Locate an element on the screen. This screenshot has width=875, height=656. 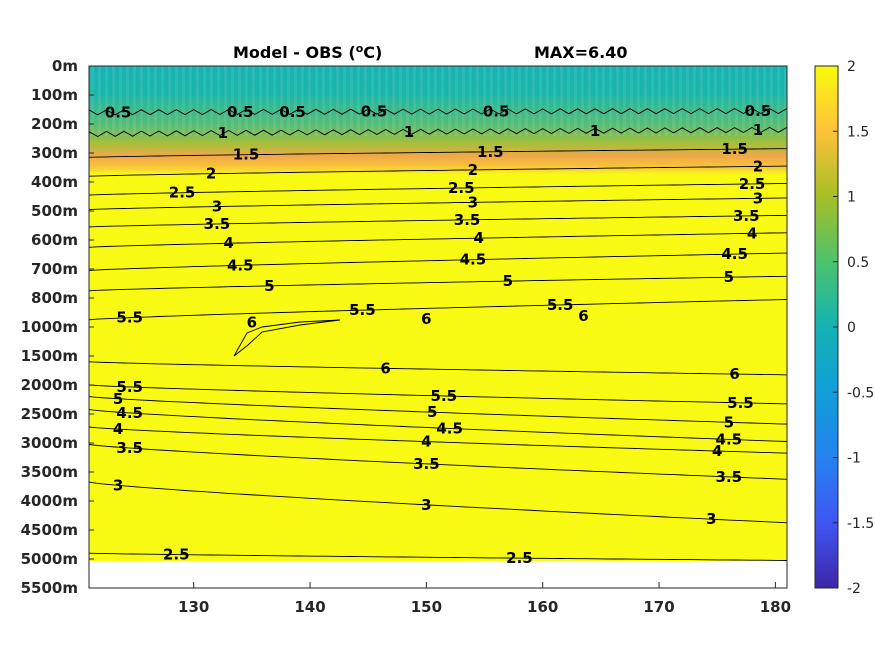
y-tick-label: 3500m is located at coordinates (49, 472).